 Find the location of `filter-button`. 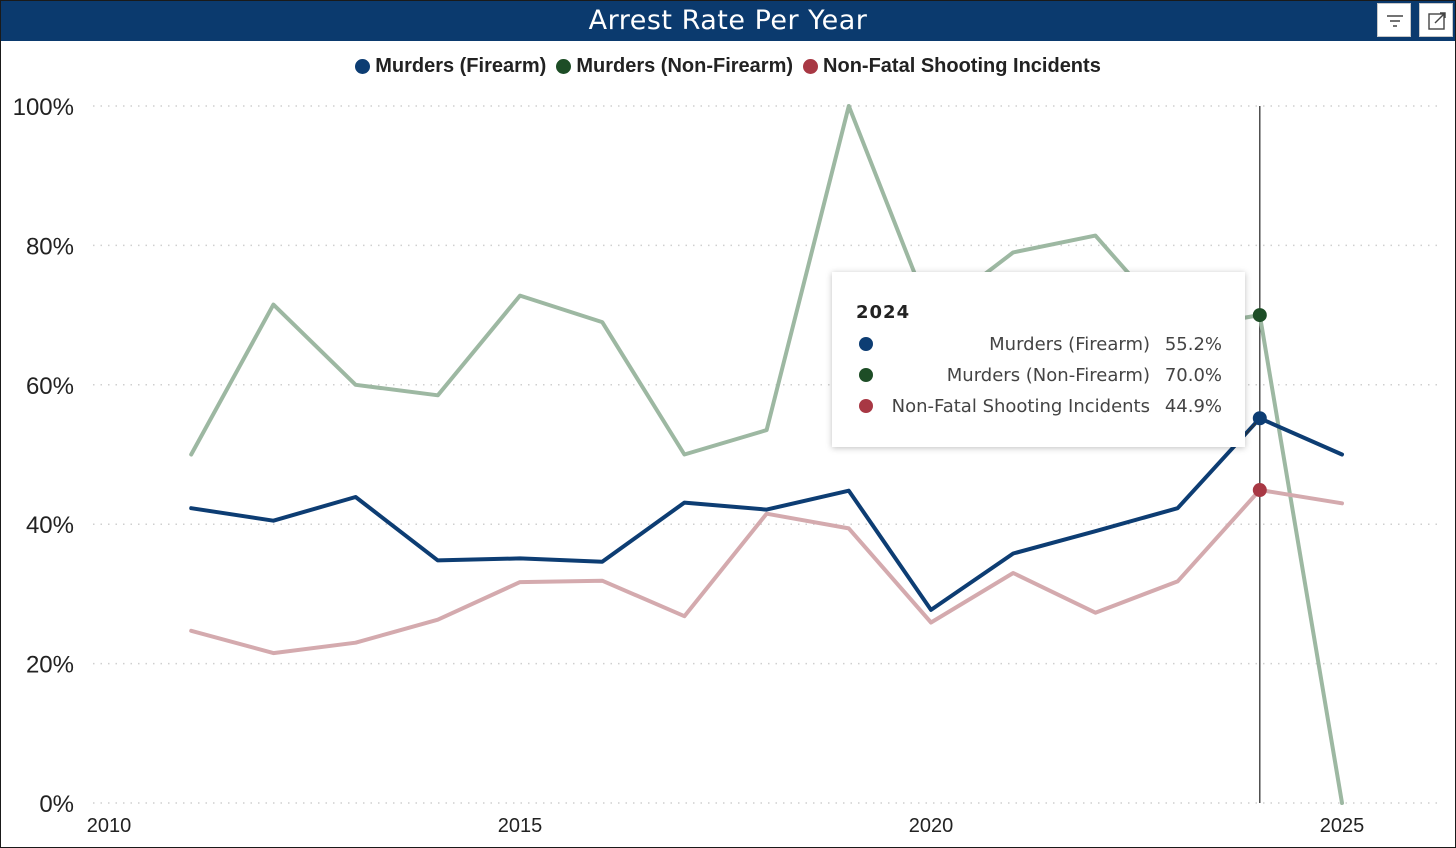

filter-button is located at coordinates (1394, 20).